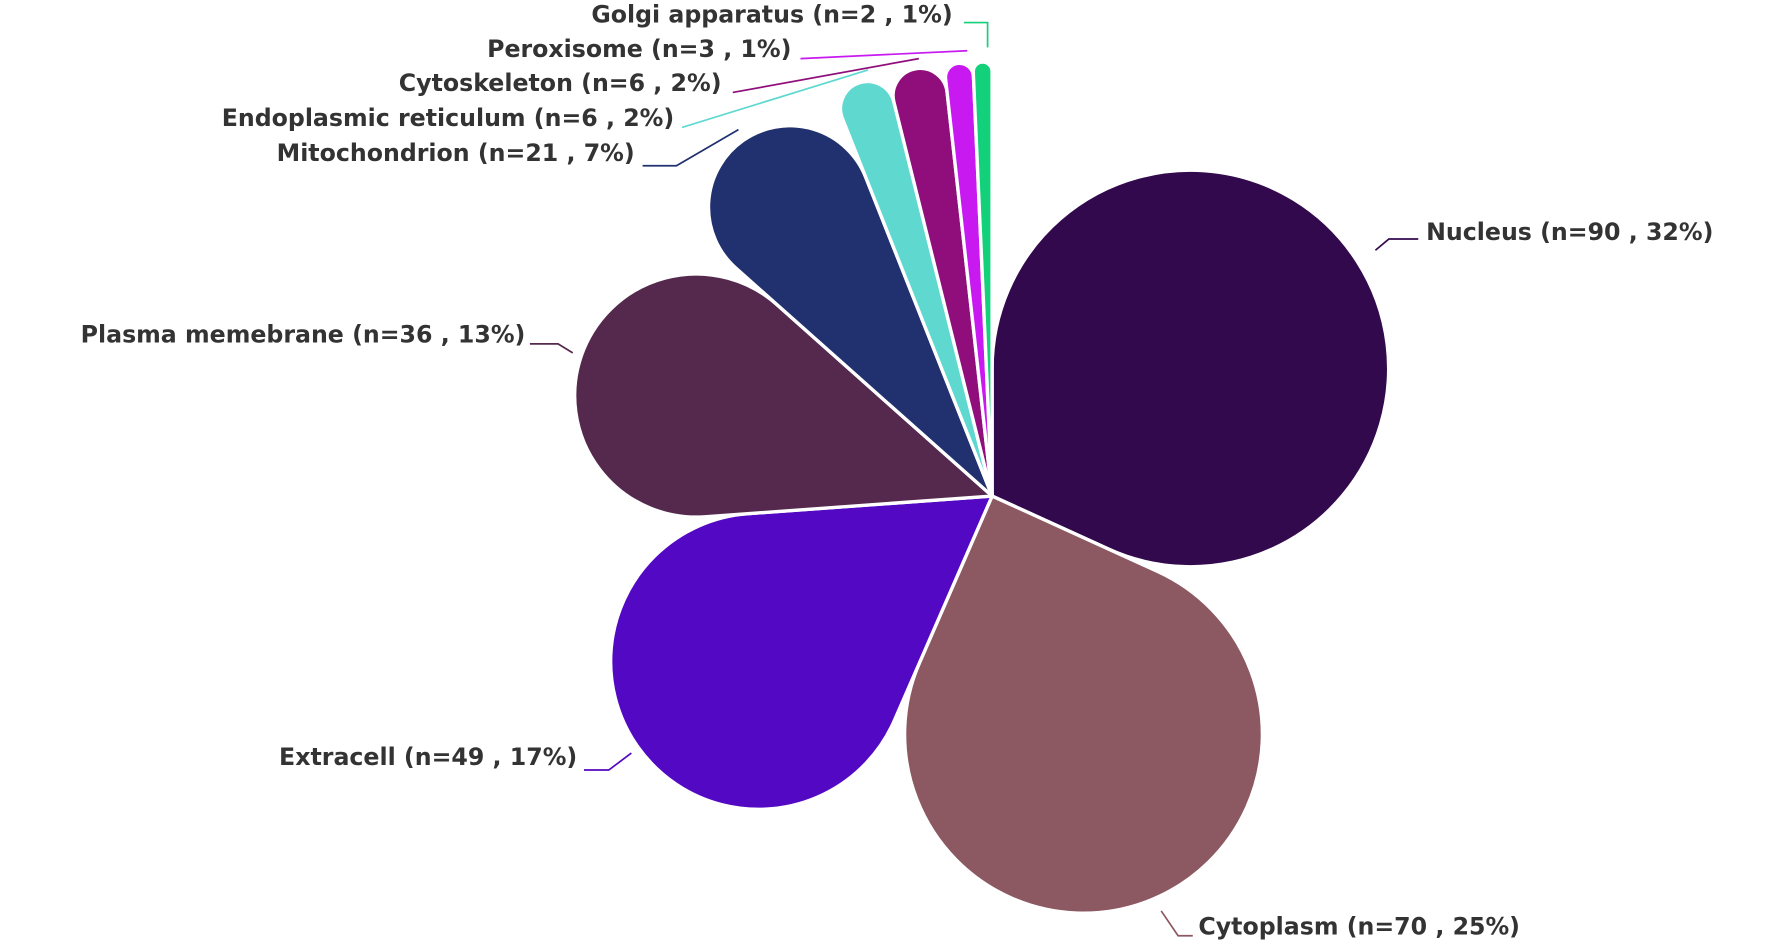  Describe the element at coordinates (1359, 926) in the screenshot. I see `slice-label: Cytoplasm (n=70 , 25%)` at that location.